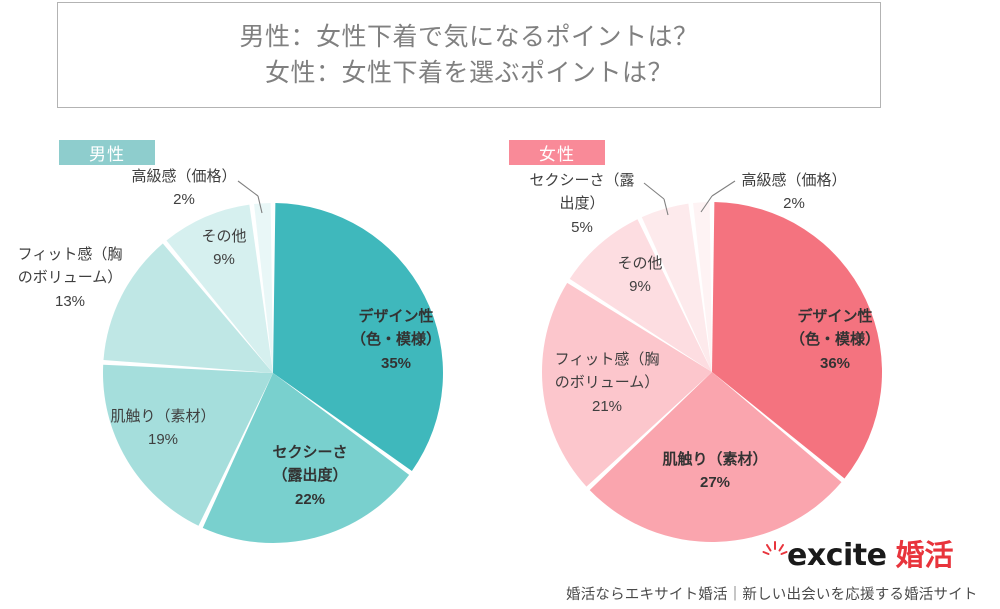 The height and width of the screenshot is (609, 1000). What do you see at coordinates (163, 428) in the screenshot?
I see `male-slice-label-texture: 肌触り（素材） 19%` at bounding box center [163, 428].